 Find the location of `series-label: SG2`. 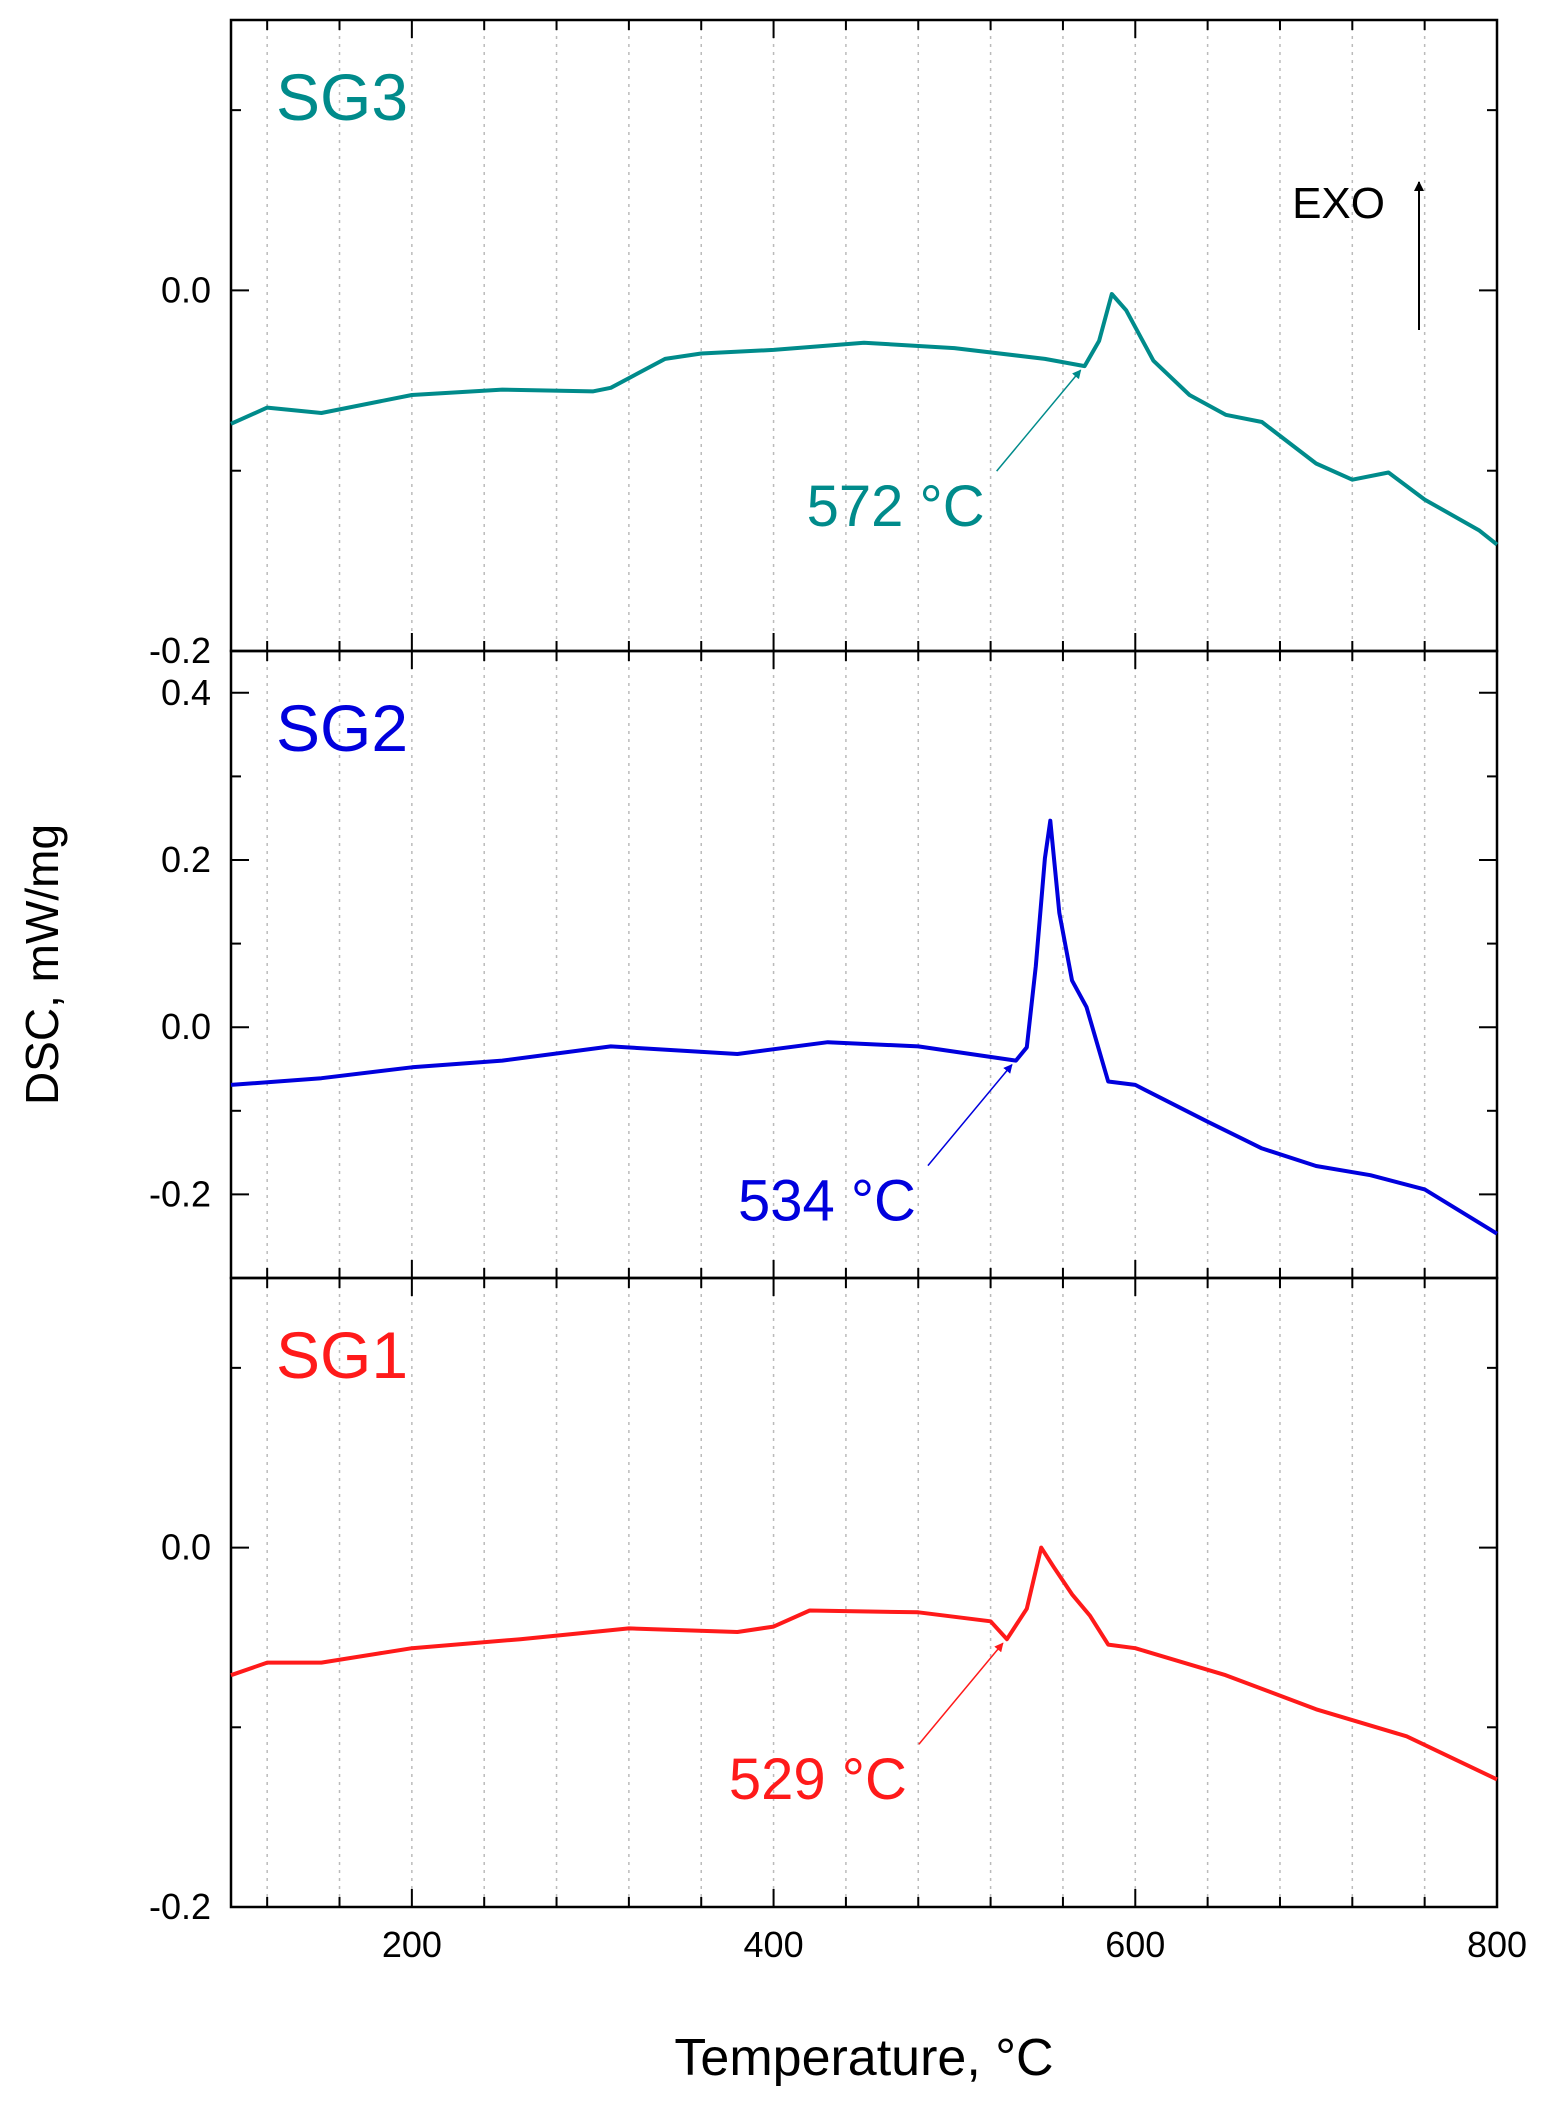

series-label: SG2 is located at coordinates (342, 728).